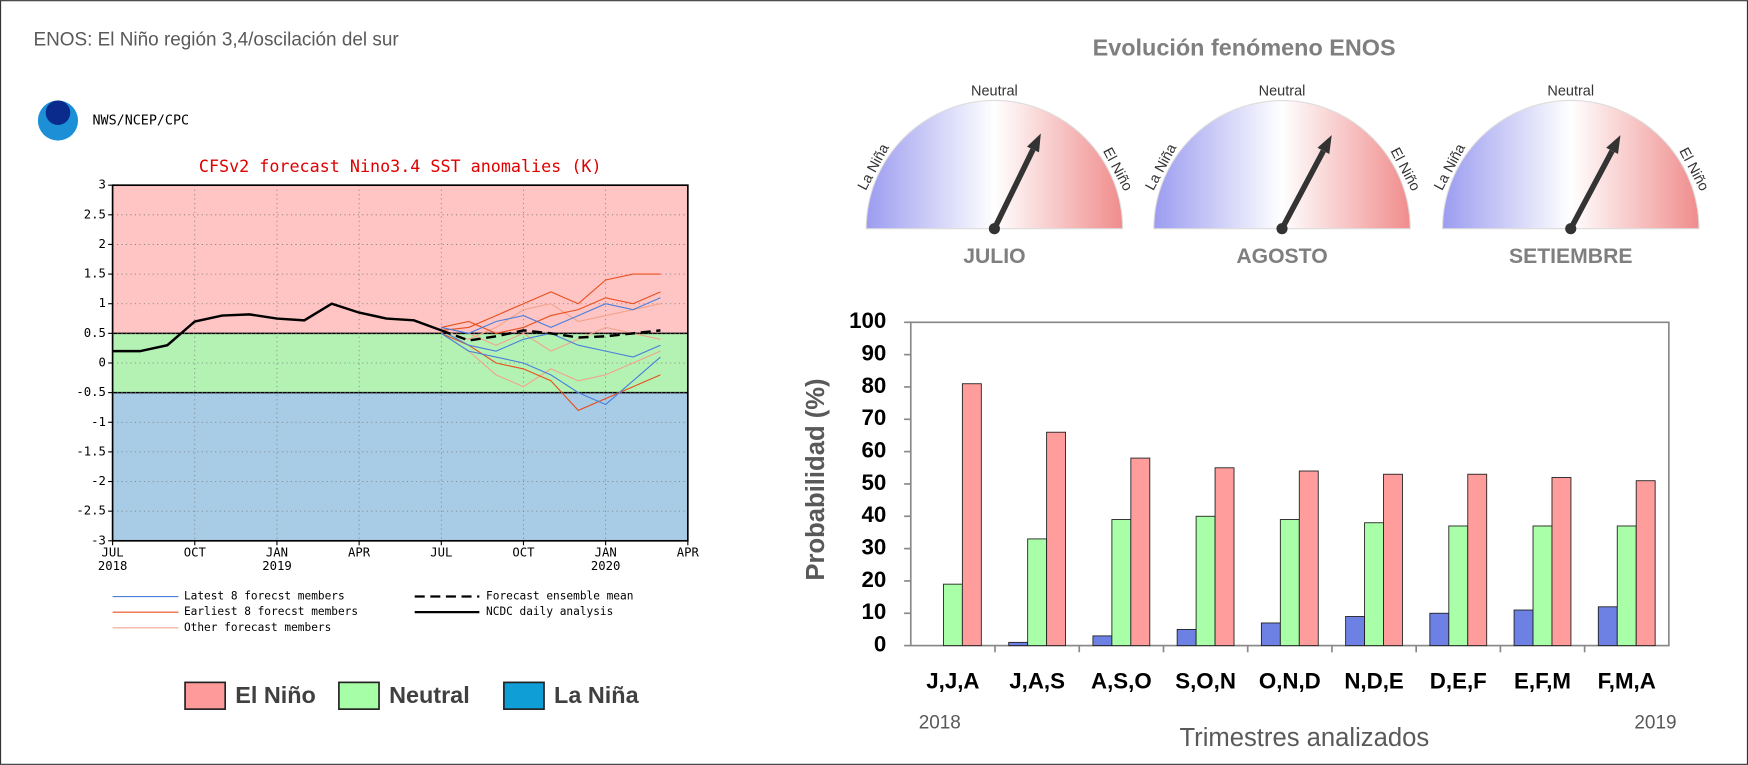 This screenshot has height=765, width=1748. What do you see at coordinates (873, 353) in the screenshot?
I see `y-tick-label: 90` at bounding box center [873, 353].